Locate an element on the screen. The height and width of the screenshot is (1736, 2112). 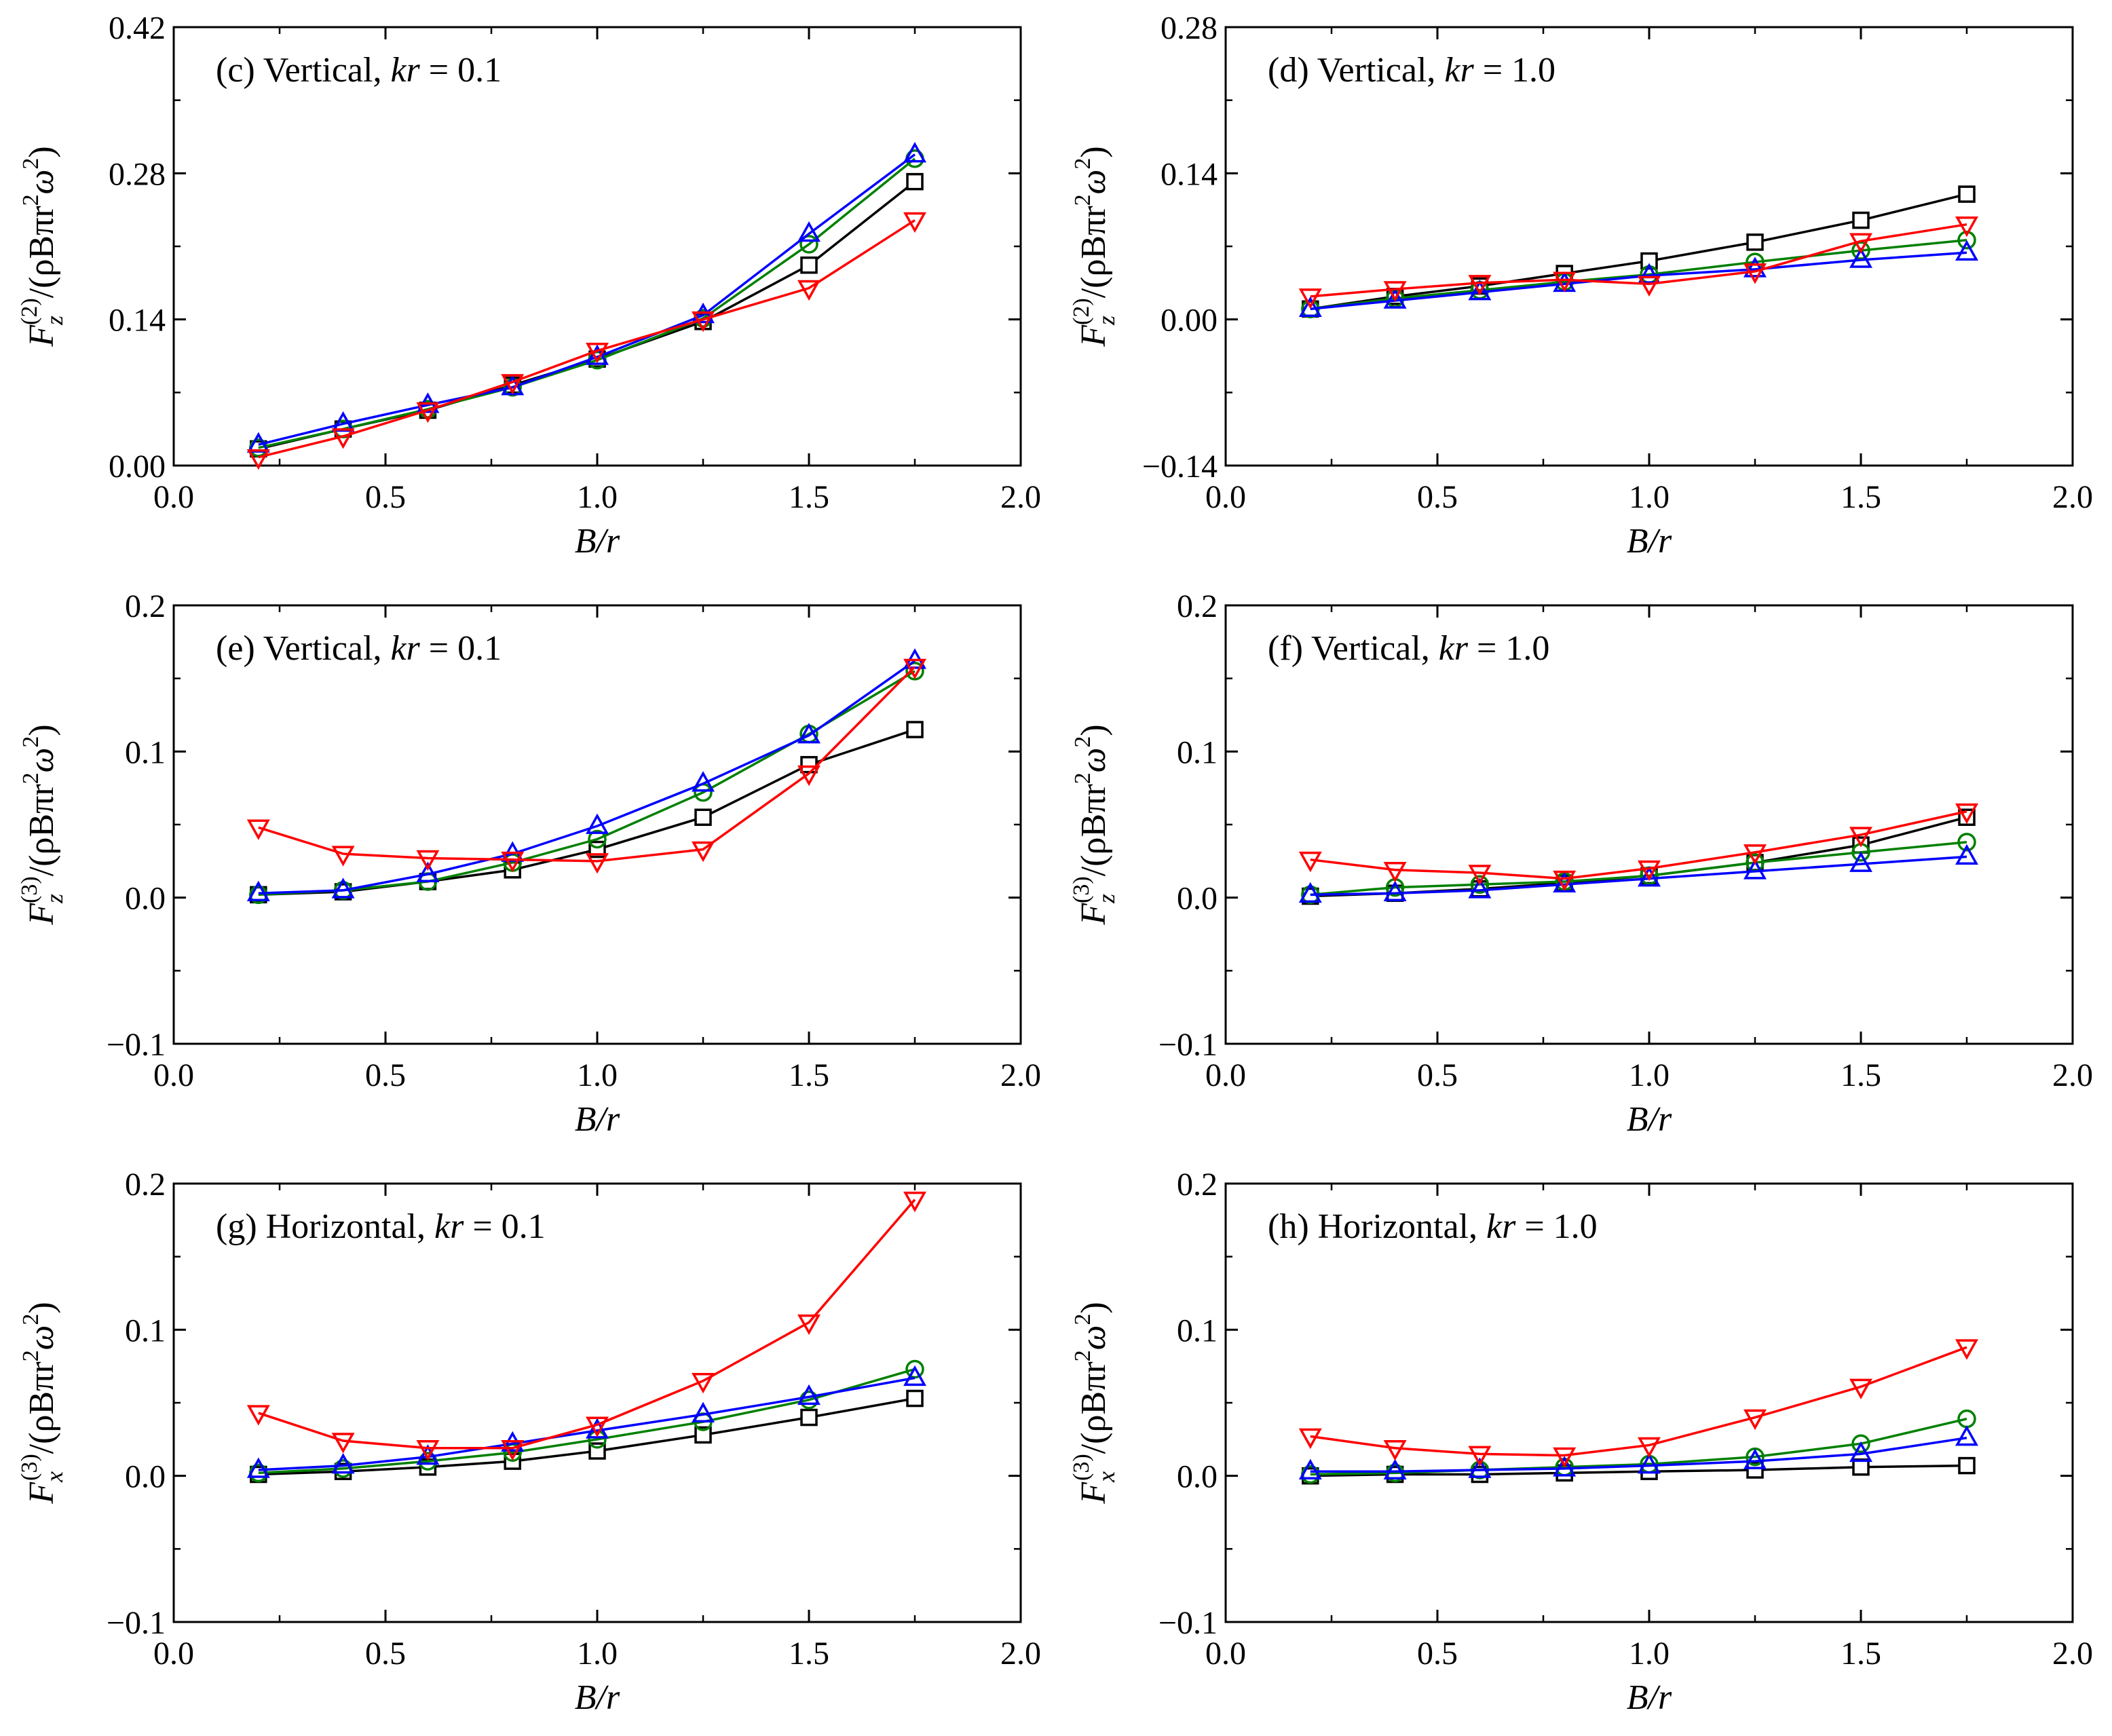
panel-label: (e) Vertical, kr = 0.1 is located at coordinates (359, 648).